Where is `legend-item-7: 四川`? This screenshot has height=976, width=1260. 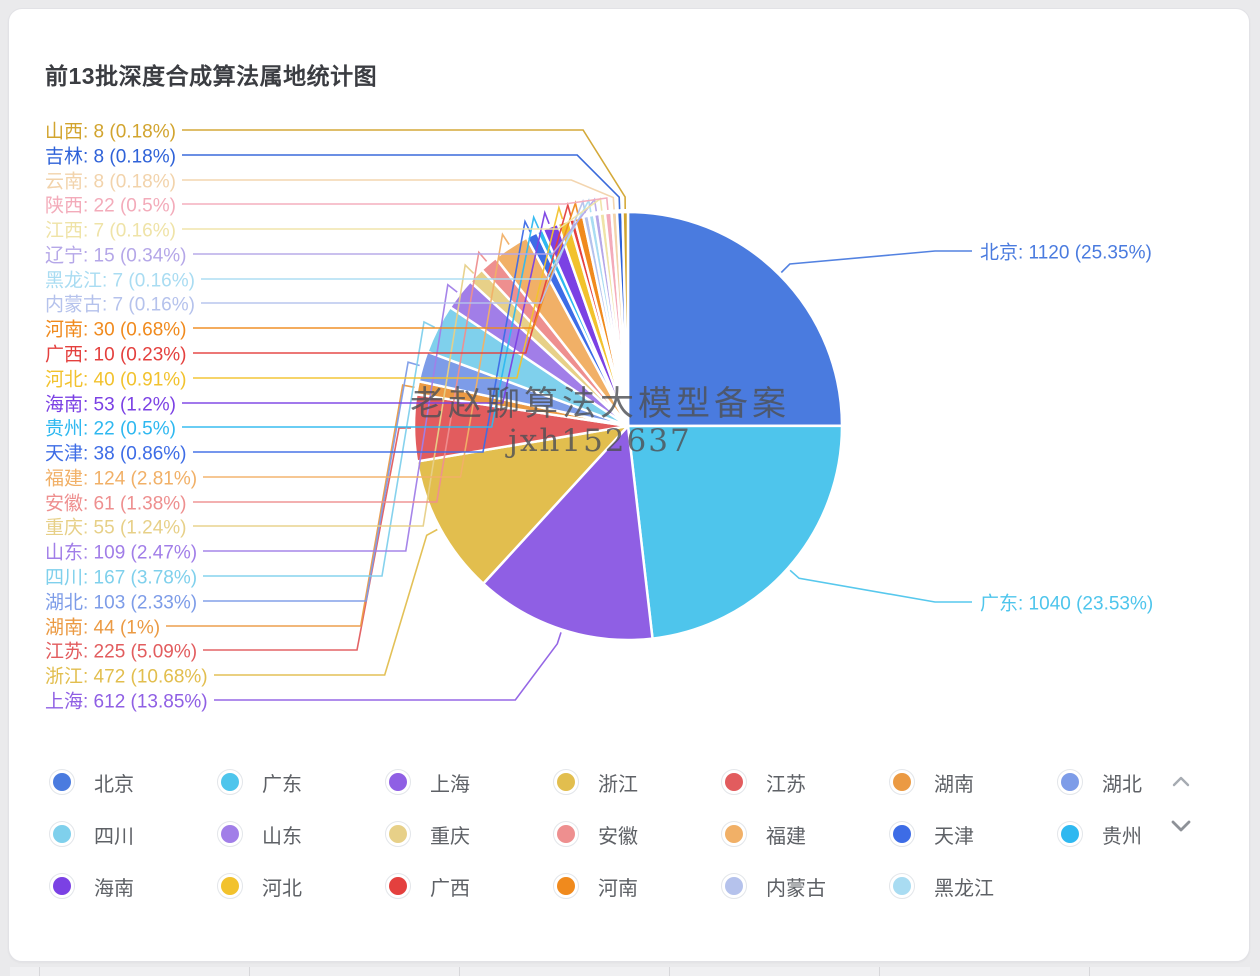 legend-item-7: 四川 is located at coordinates (91, 834).